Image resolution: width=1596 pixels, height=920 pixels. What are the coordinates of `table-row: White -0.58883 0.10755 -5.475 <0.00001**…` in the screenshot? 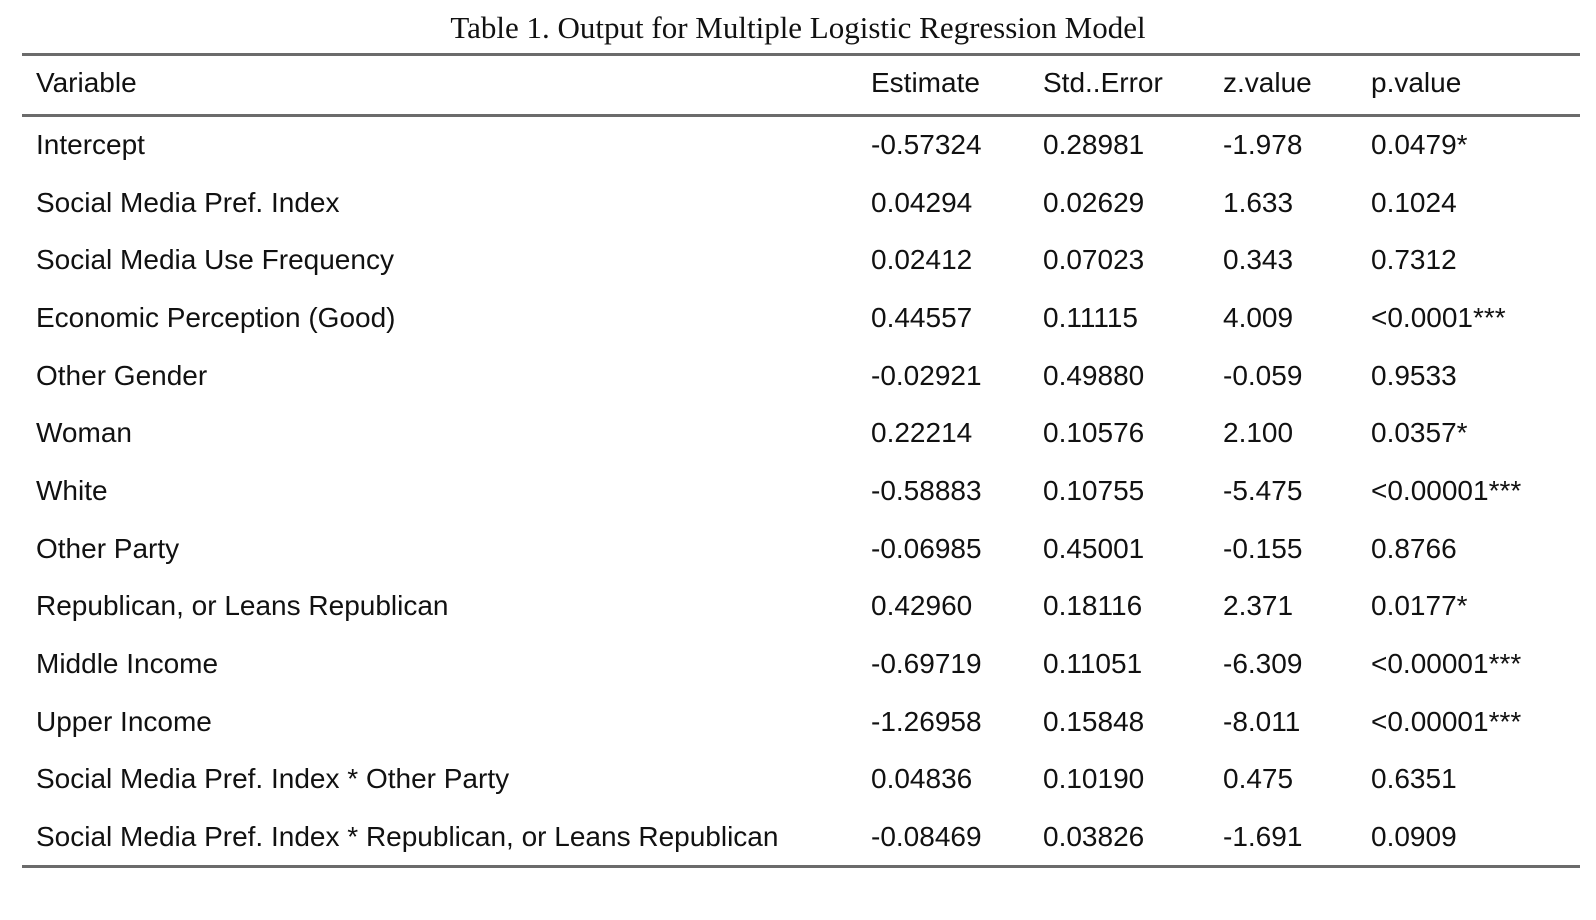 It's located at (798, 491).